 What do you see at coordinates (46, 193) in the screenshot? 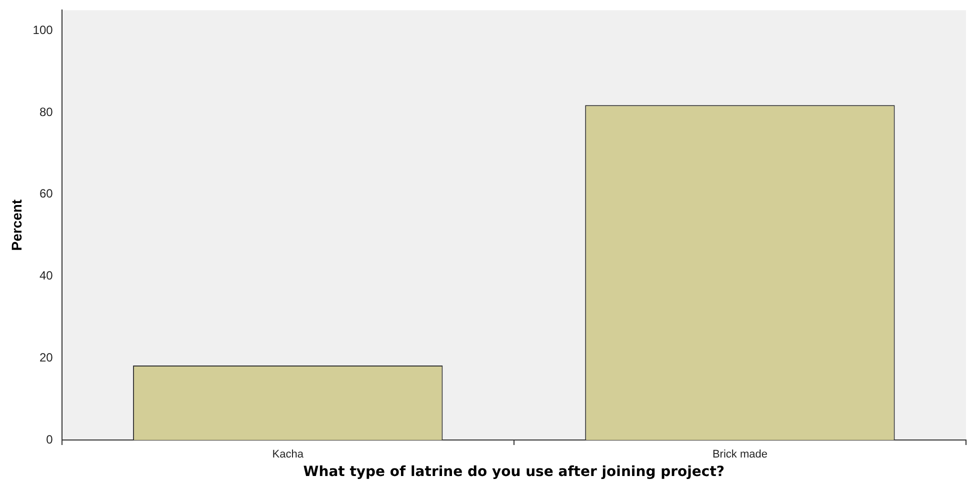
I see `y-tick-label: 60` at bounding box center [46, 193].